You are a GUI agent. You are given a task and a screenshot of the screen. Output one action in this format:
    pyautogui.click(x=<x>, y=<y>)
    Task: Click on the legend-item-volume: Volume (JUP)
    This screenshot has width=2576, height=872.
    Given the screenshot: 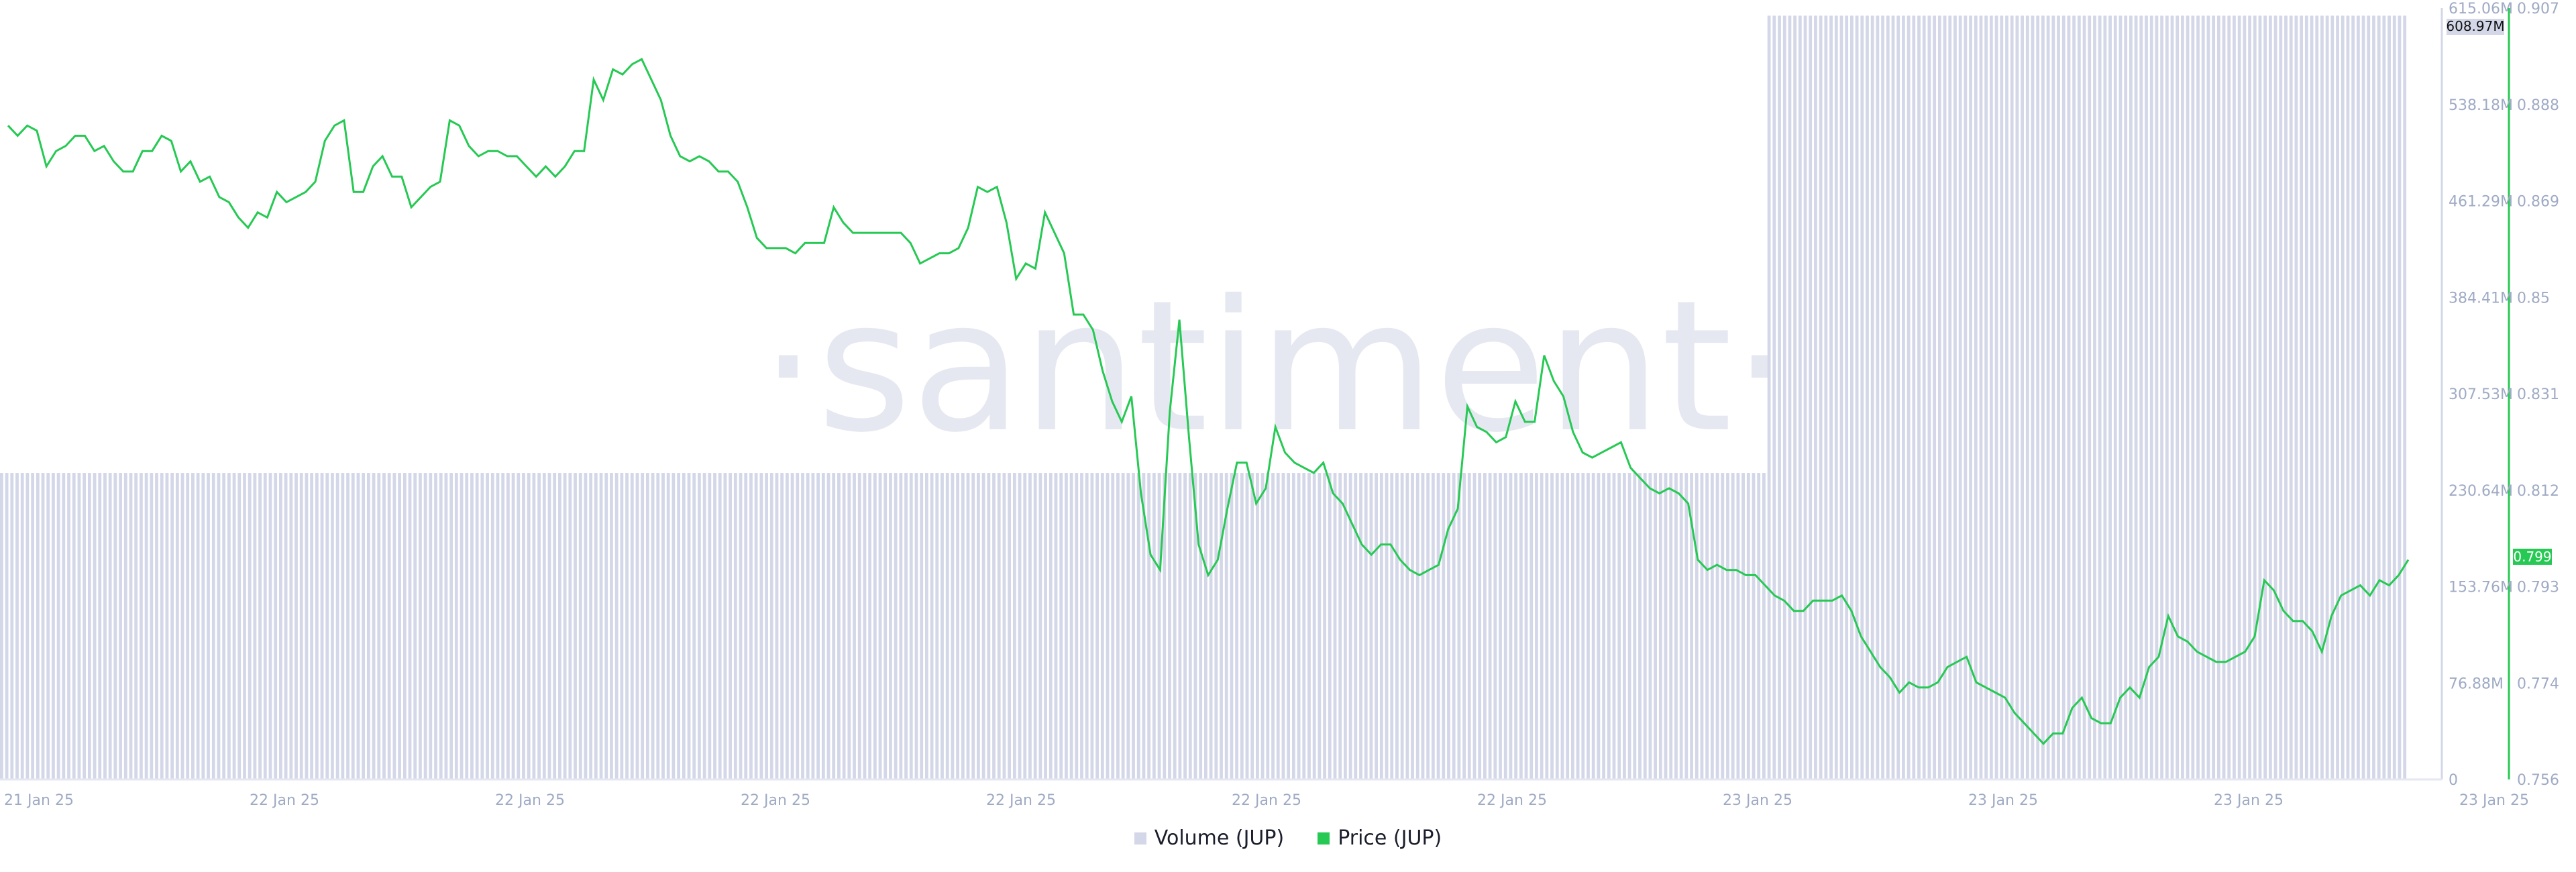 What is the action you would take?
    pyautogui.click(x=1209, y=838)
    